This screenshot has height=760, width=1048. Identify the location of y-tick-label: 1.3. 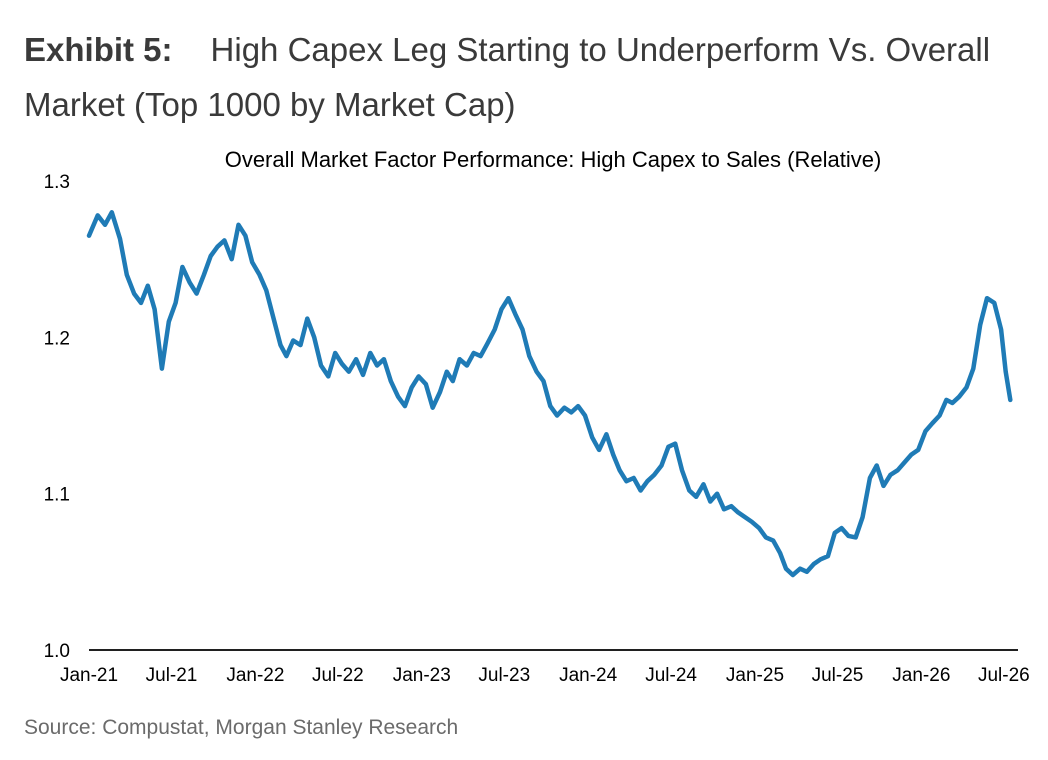
(57, 182).